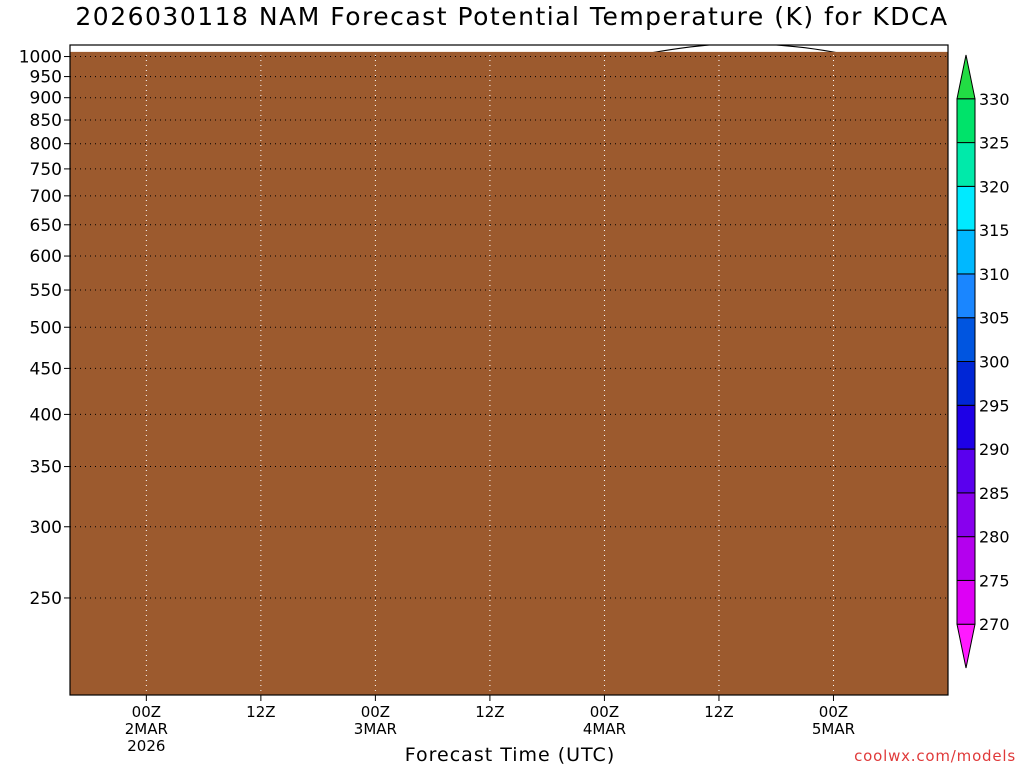 Image resolution: width=1024 pixels, height=768 pixels. Describe the element at coordinates (994, 274) in the screenshot. I see `colorbar-label: 310` at that location.